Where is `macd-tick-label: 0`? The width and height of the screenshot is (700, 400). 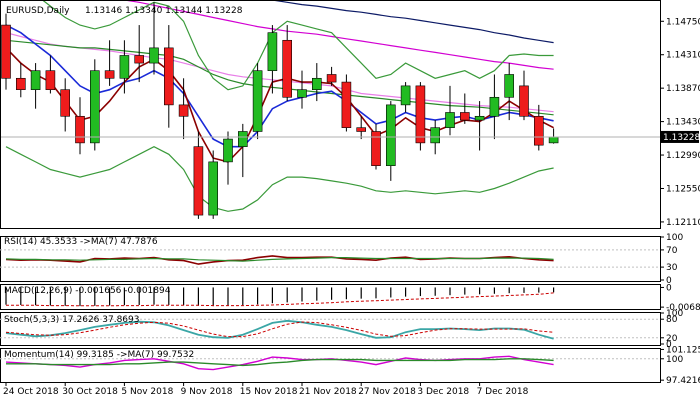
macd-tick-label: 0 is located at coordinates (669, 288).